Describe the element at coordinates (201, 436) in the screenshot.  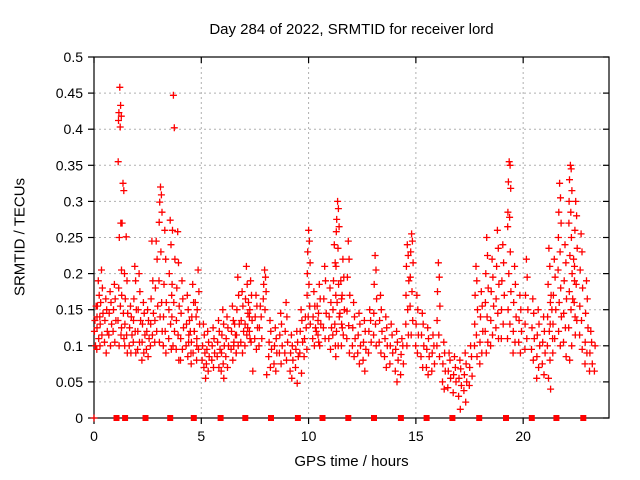
I see `x-tick-label: 5` at that location.